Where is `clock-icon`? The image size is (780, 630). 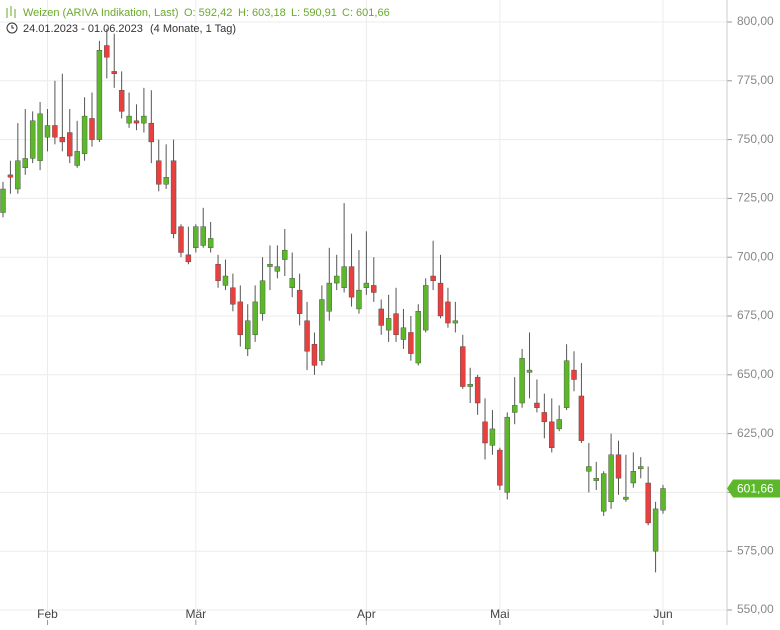
clock-icon is located at coordinates (12, 28).